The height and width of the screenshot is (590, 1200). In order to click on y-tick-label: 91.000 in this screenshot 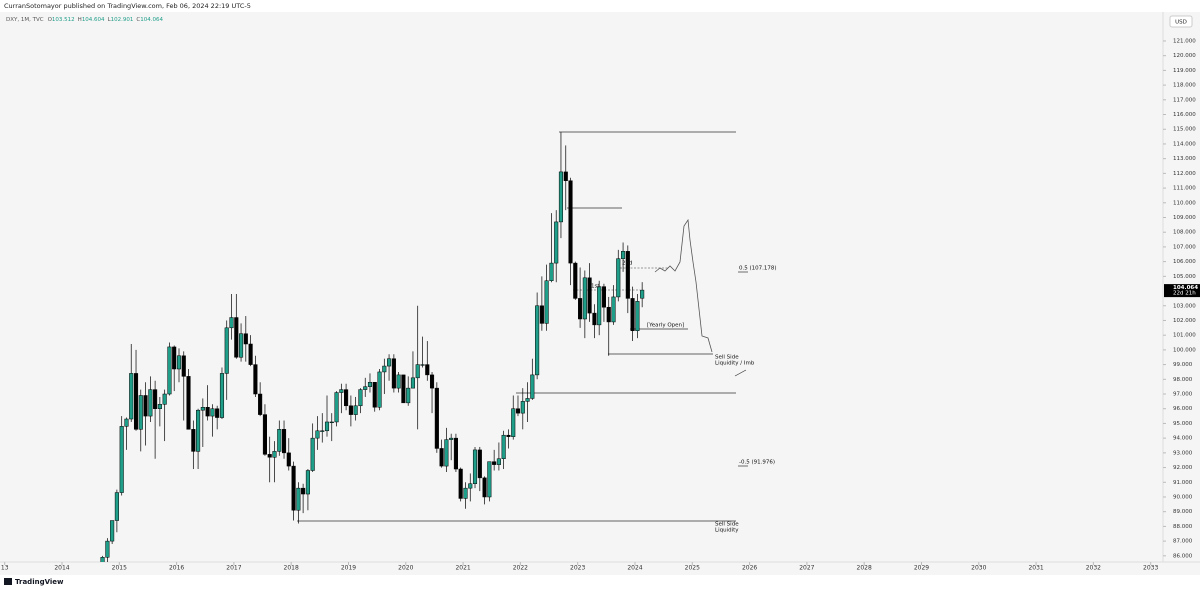, I will do `click(1183, 483)`.